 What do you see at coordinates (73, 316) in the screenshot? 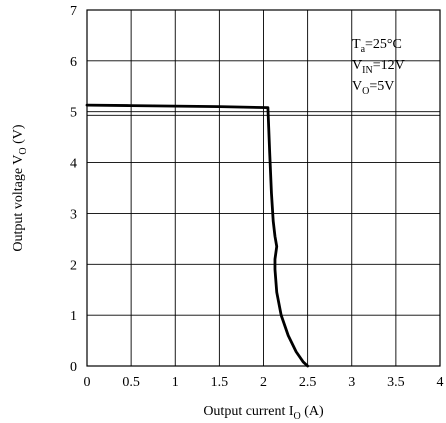
I see `y-tick-label: 1` at bounding box center [73, 316].